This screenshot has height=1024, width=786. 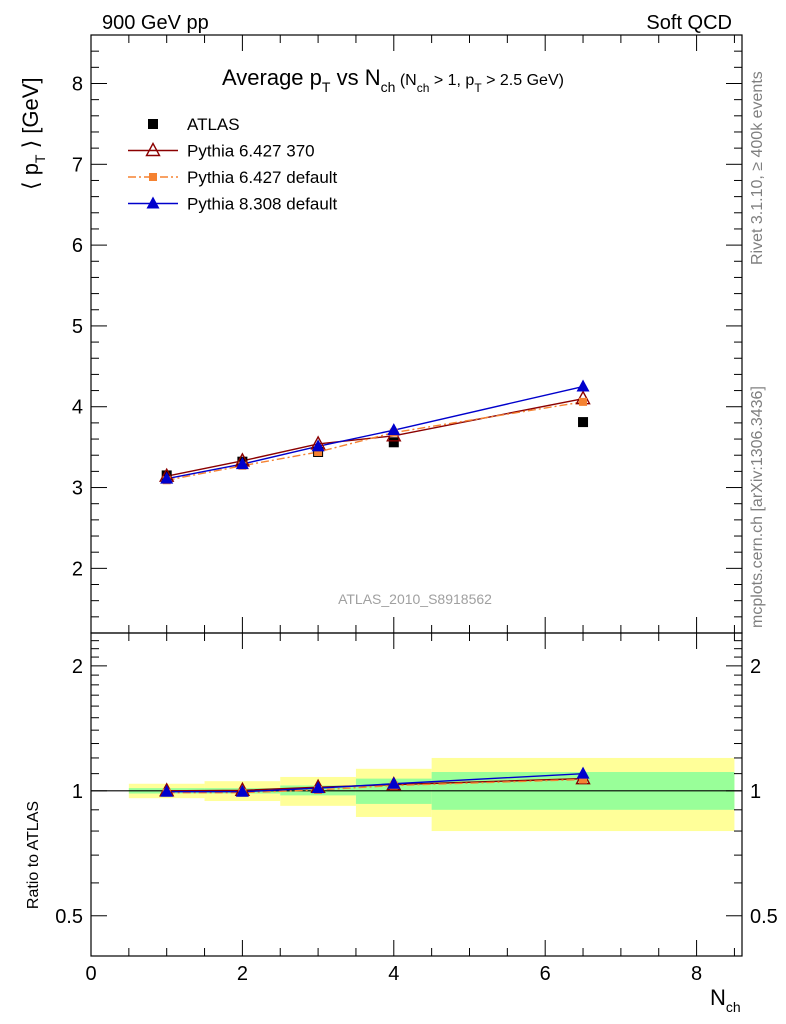 What do you see at coordinates (583, 779) in the screenshot?
I see `ratio-point-pythia-6-427-default` at bounding box center [583, 779].